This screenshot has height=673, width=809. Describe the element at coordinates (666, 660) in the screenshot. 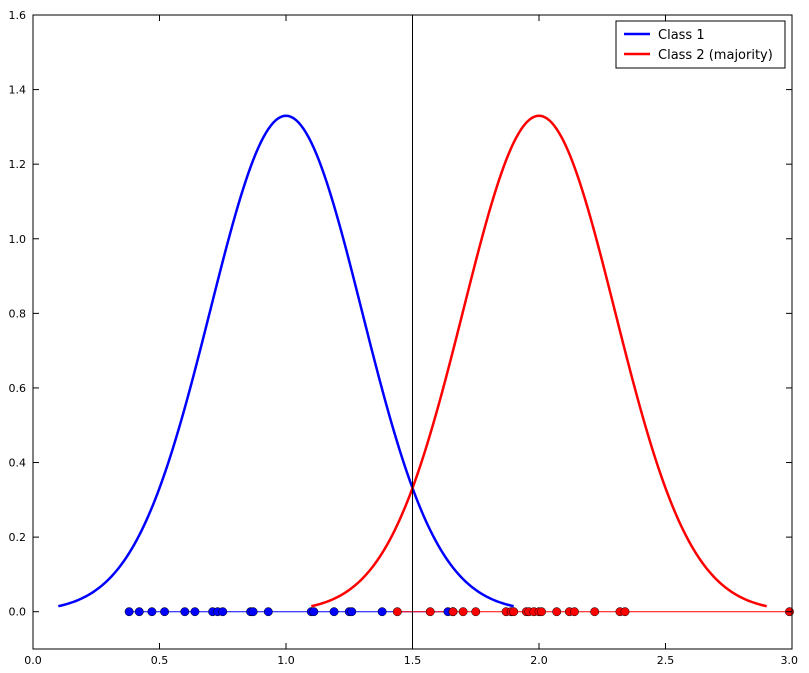

I see `x-tick-label: 2.5` at that location.